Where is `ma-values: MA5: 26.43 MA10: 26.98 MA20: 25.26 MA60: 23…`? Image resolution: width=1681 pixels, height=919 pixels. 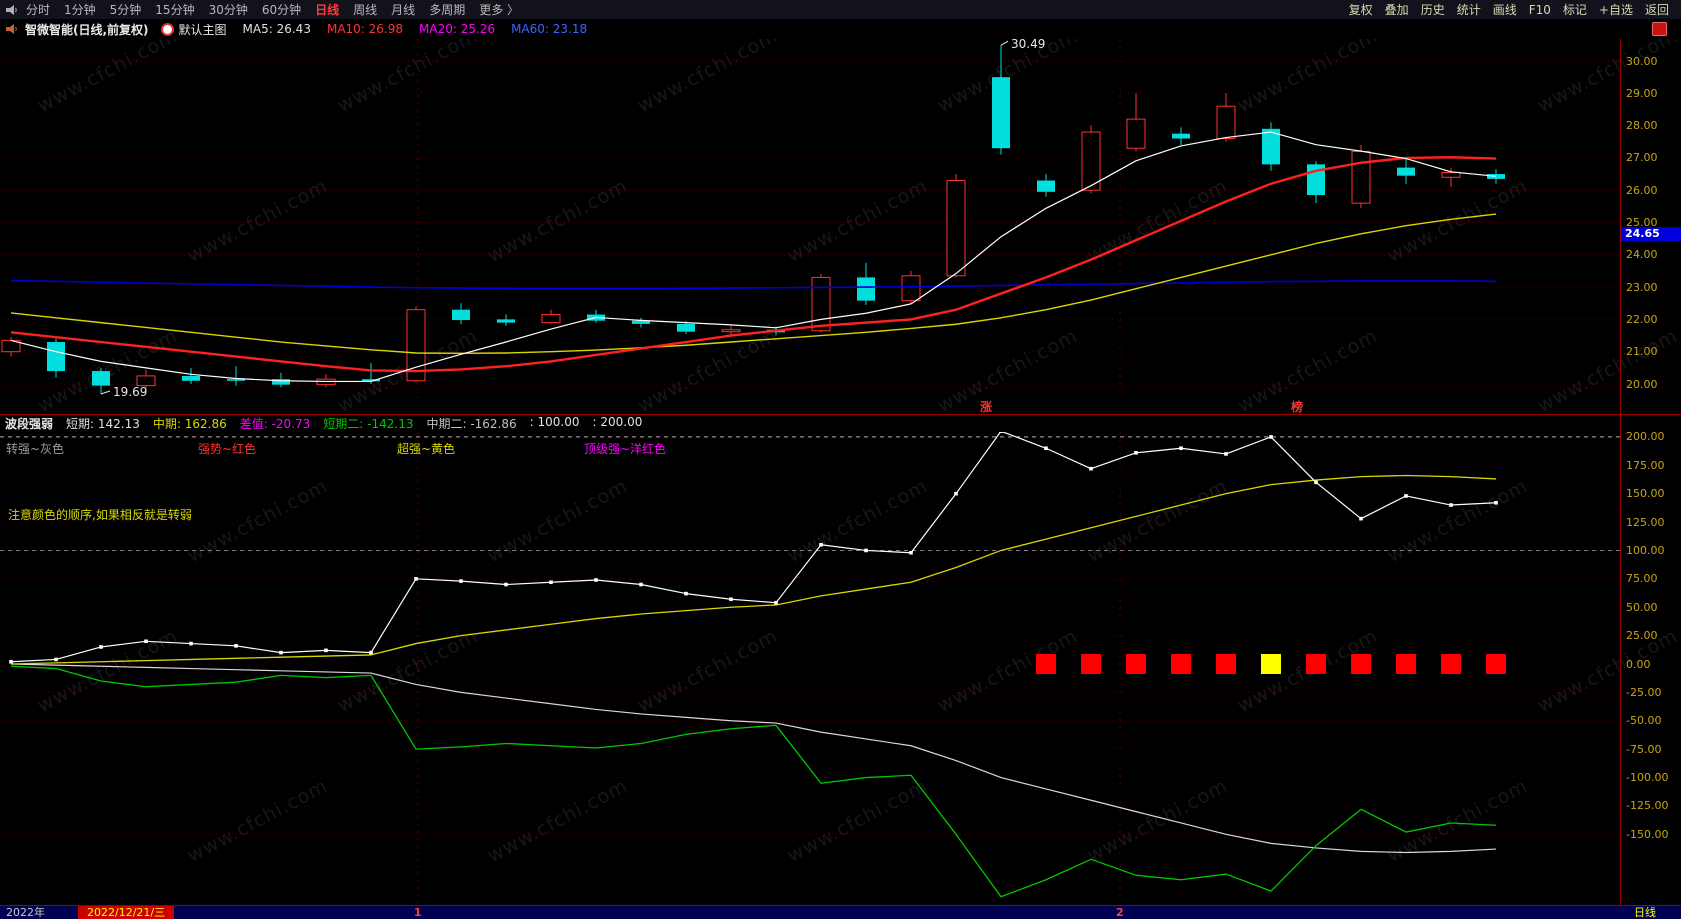 ma-values: MA5: 26.43 MA10: 26.98 MA20: 25.26 MA60: 23… is located at coordinates (407, 29).